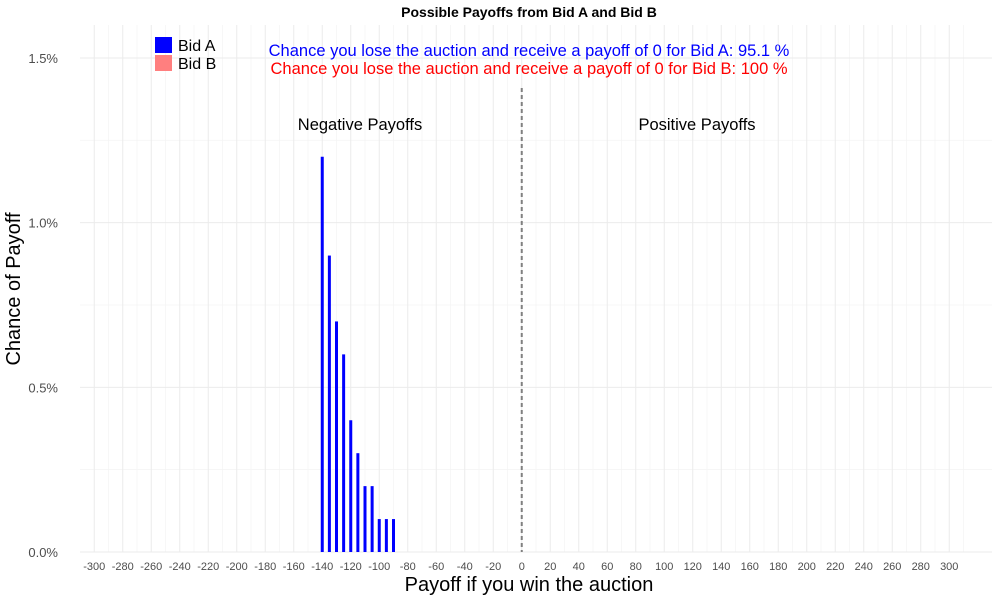 The height and width of the screenshot is (600, 1000). I want to click on x-tick-label: -220, so click(208, 567).